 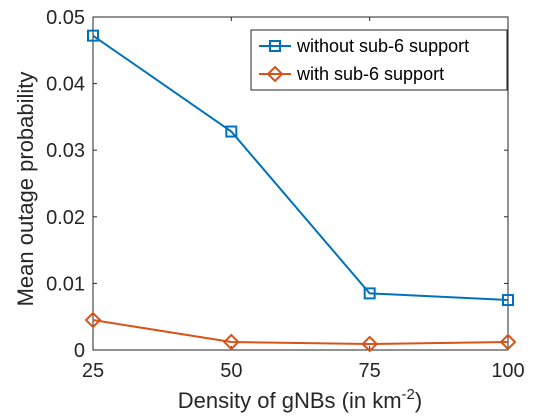 I want to click on y-axis-title: Mean outage probability, so click(x=25, y=189).